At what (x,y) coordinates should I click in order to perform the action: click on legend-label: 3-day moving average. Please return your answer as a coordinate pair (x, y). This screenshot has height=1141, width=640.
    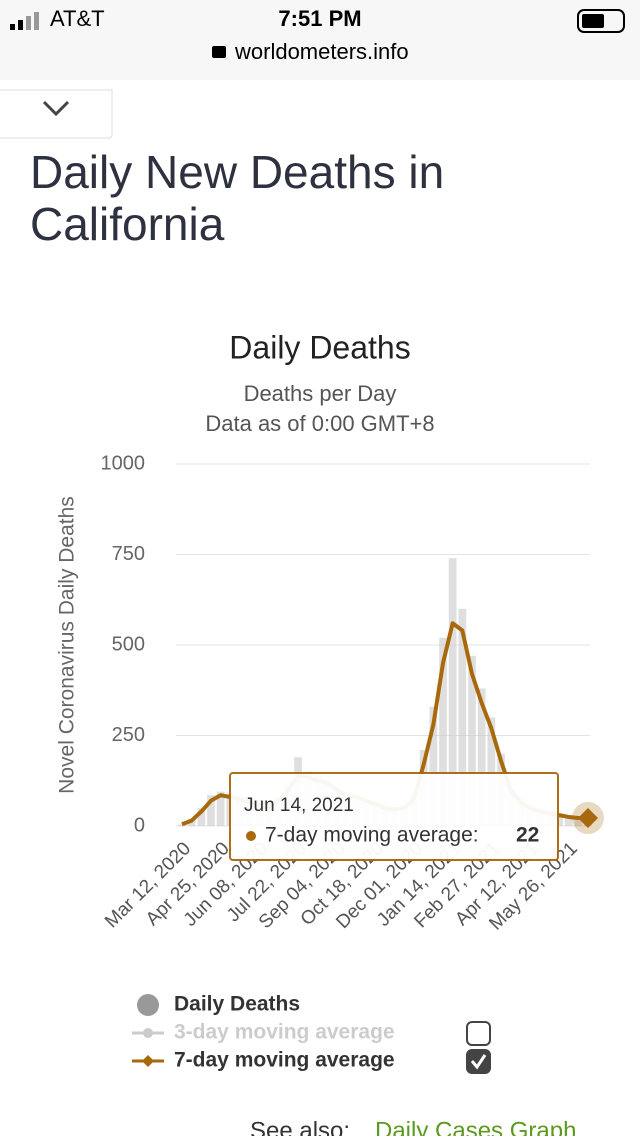
    Looking at the image, I should click on (284, 1032).